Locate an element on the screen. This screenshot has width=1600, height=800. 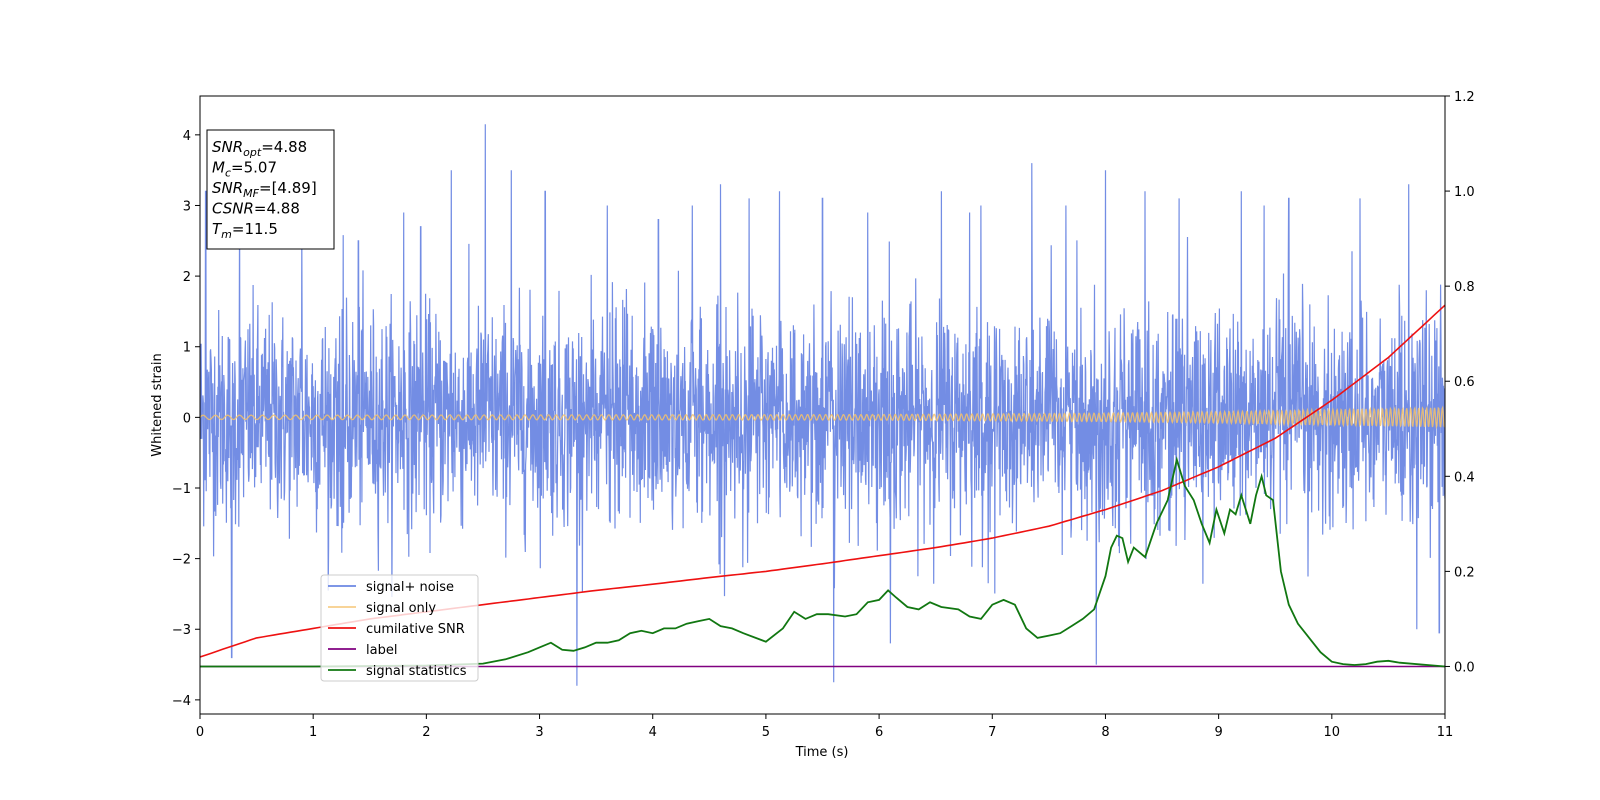
y2-tick-label: 0.6 is located at coordinates (1464, 382).